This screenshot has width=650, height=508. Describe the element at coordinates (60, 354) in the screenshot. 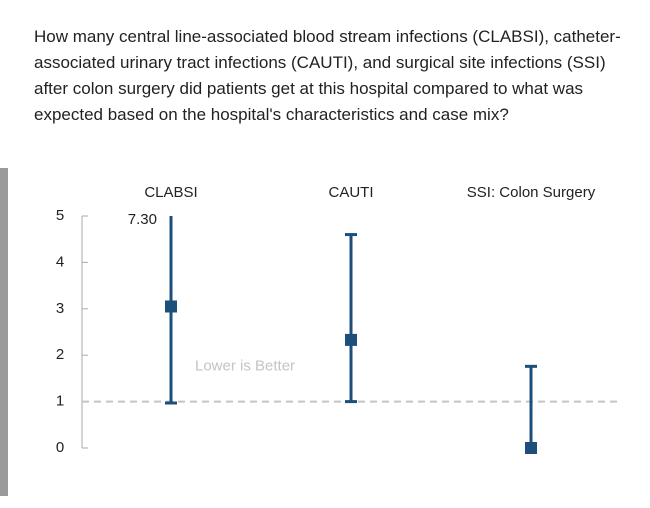

I see `y-tick-label: 2` at that location.